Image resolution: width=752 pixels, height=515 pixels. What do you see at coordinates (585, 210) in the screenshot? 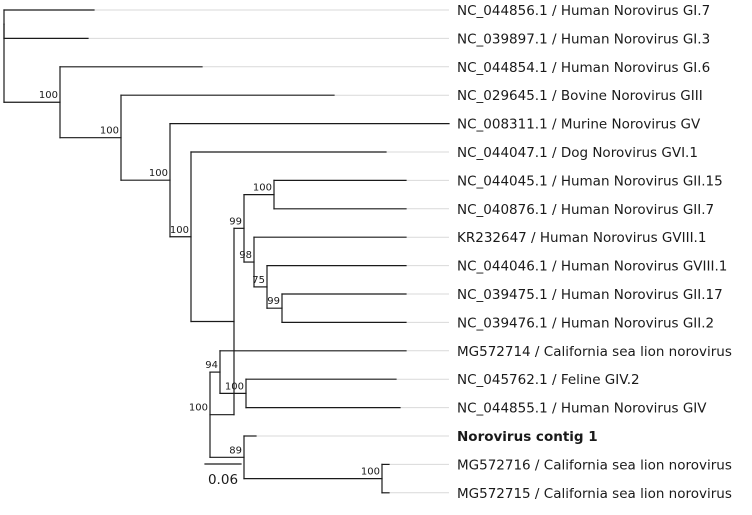
I see `leaf-label-gii7: NC_040876.1 / Human Norovirus GII.7` at bounding box center [585, 210].